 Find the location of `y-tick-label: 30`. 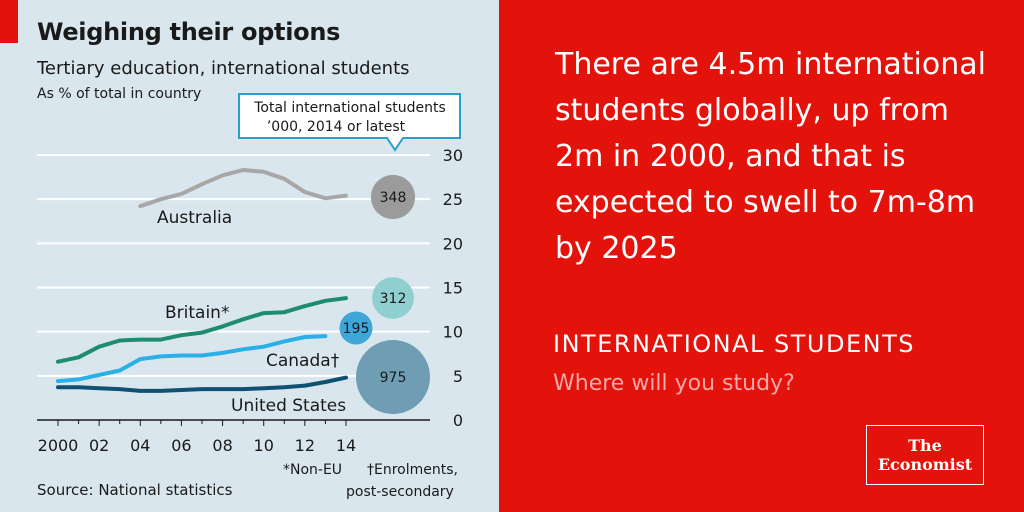

y-tick-label: 30 is located at coordinates (453, 155).